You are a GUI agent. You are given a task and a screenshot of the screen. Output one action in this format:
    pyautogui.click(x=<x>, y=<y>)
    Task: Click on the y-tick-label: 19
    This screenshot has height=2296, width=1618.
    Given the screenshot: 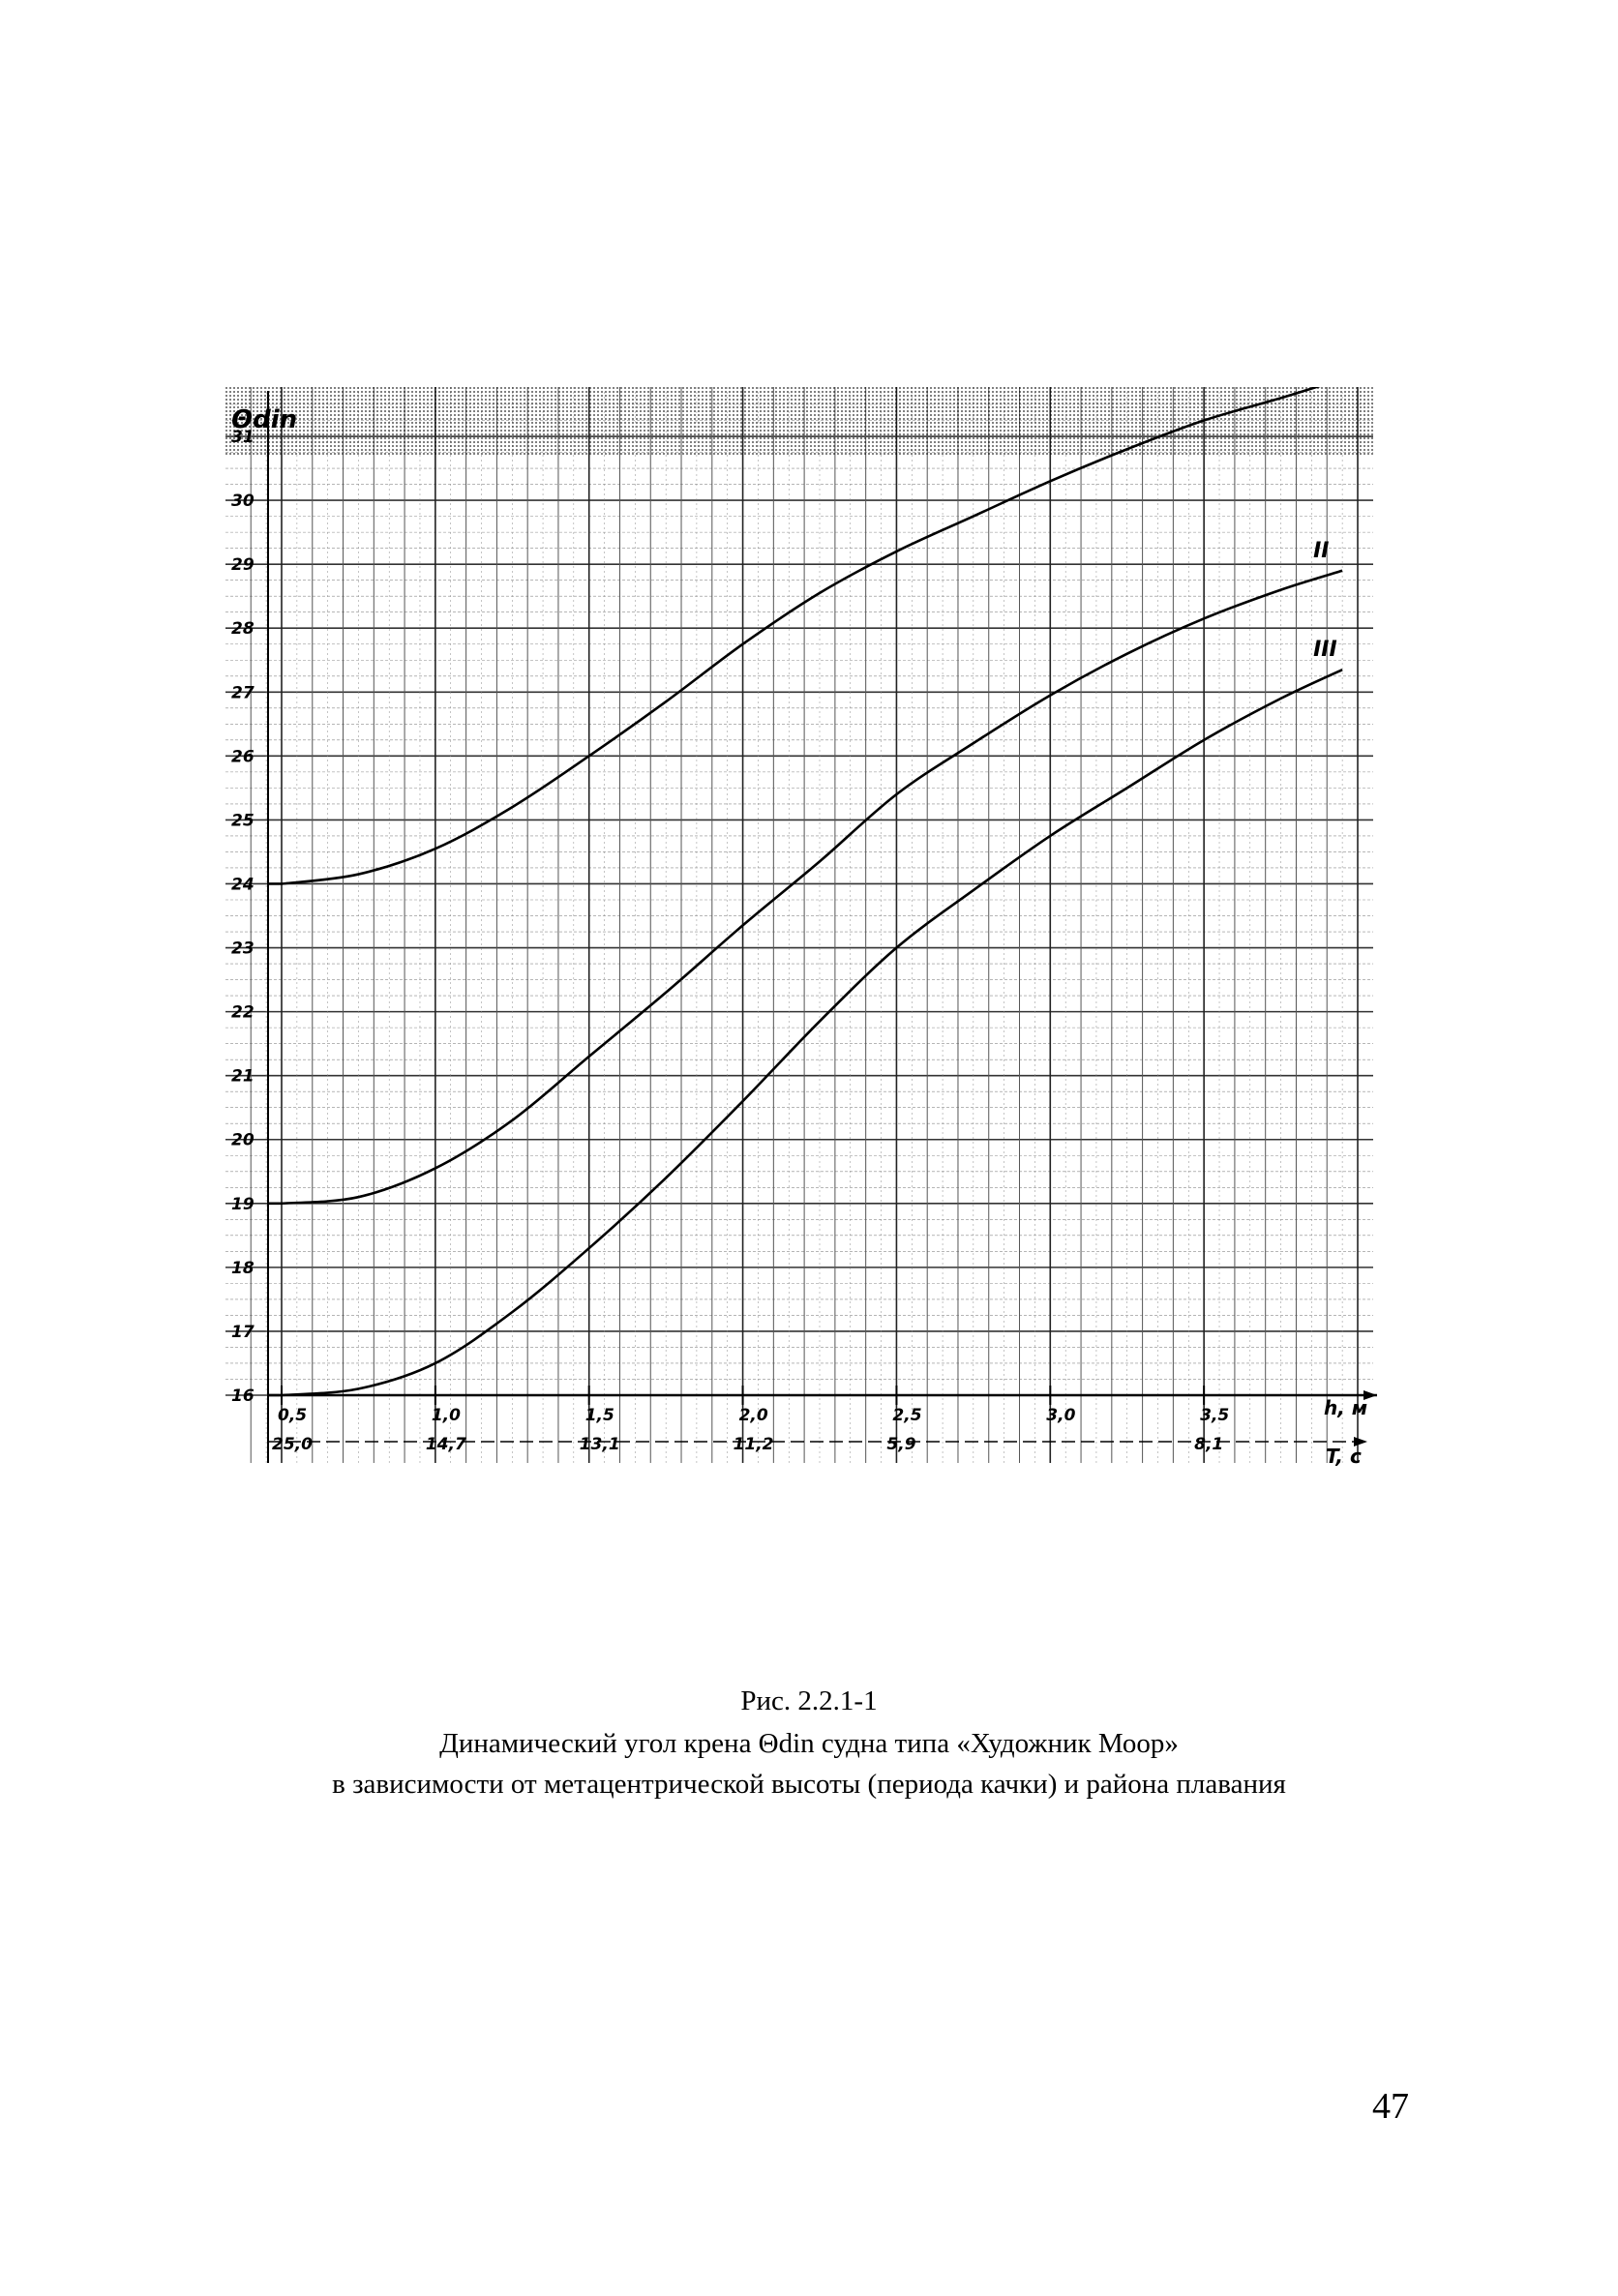 What is the action you would take?
    pyautogui.click(x=243, y=1204)
    